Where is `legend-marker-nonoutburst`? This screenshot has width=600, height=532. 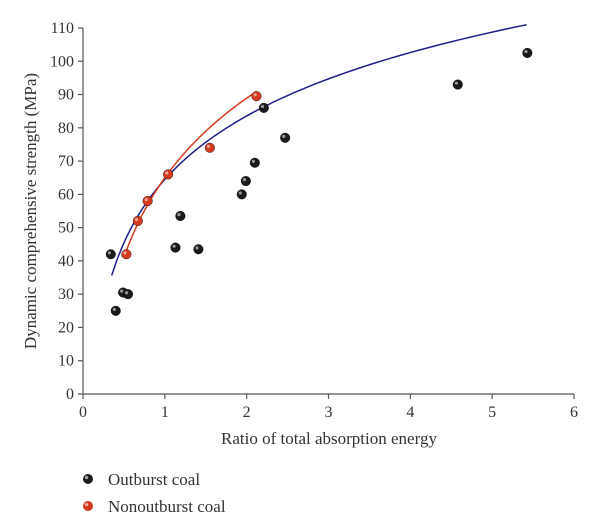 legend-marker-nonoutburst is located at coordinates (88, 506).